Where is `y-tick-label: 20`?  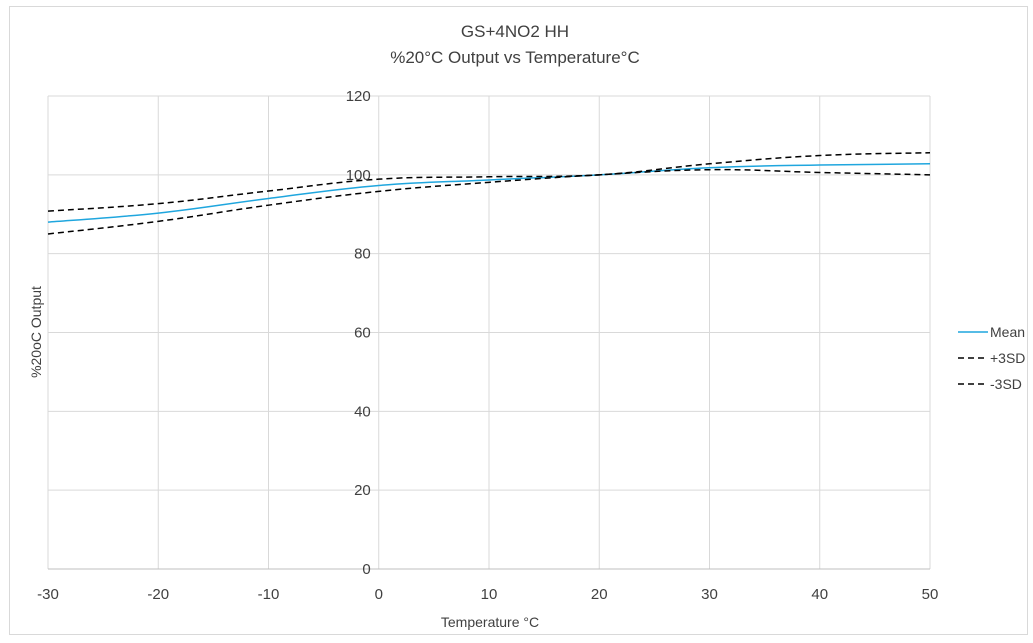 y-tick-label: 20 is located at coordinates (362, 490).